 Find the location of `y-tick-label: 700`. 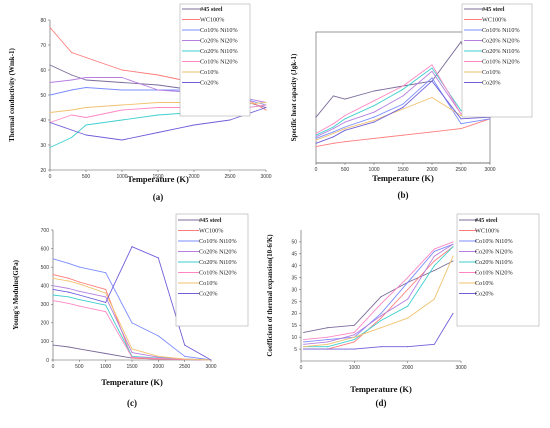

y-tick-label: 700 is located at coordinates (45, 231).